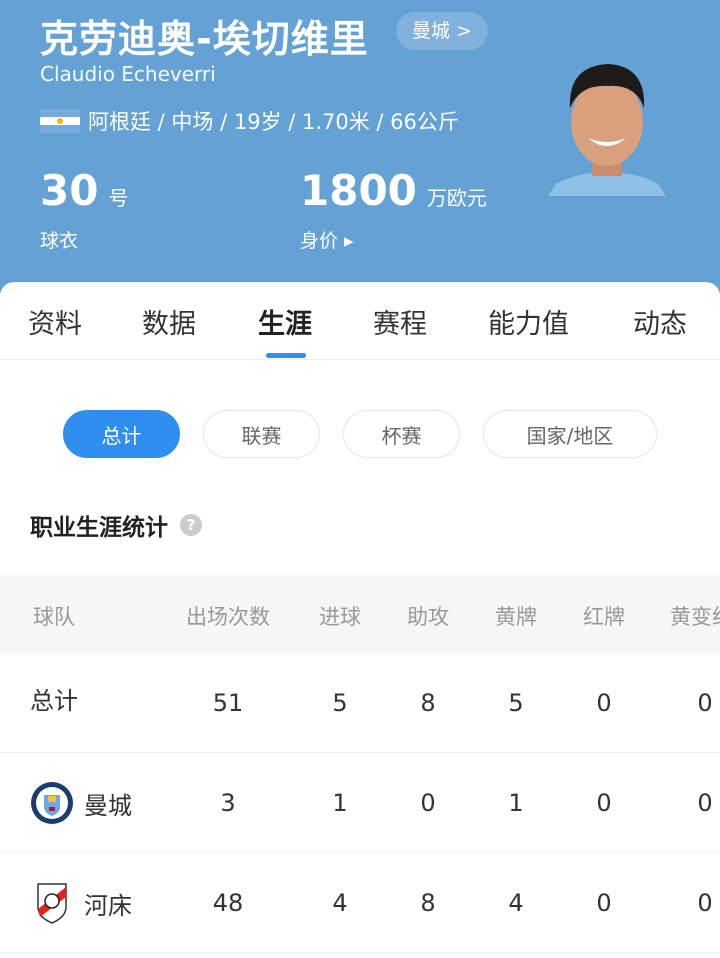 This screenshot has height=958, width=720. Describe the element at coordinates (228, 903) in the screenshot. I see `cell: 48` at that location.